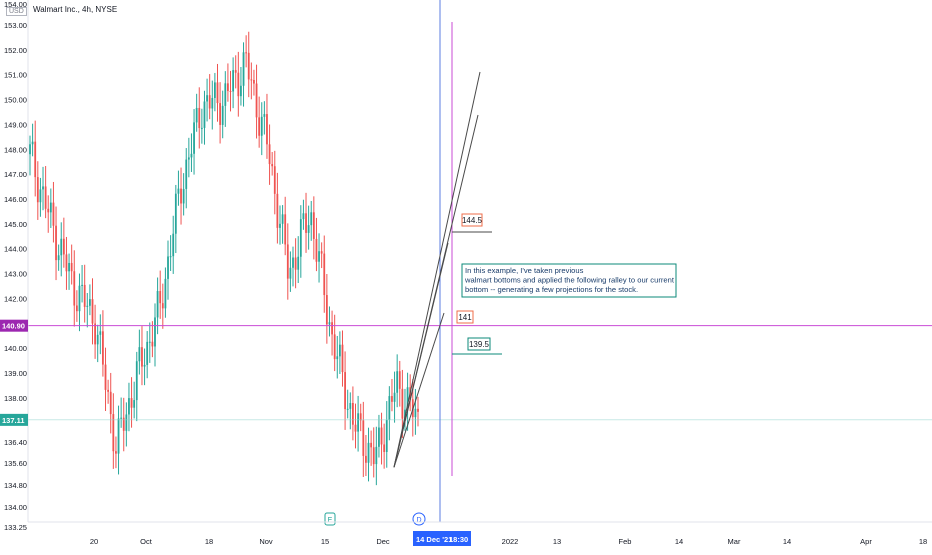 Image resolution: width=932 pixels, height=555 pixels. What do you see at coordinates (13, 326) in the screenshot?
I see `price-badge-label: 140.90` at bounding box center [13, 326].